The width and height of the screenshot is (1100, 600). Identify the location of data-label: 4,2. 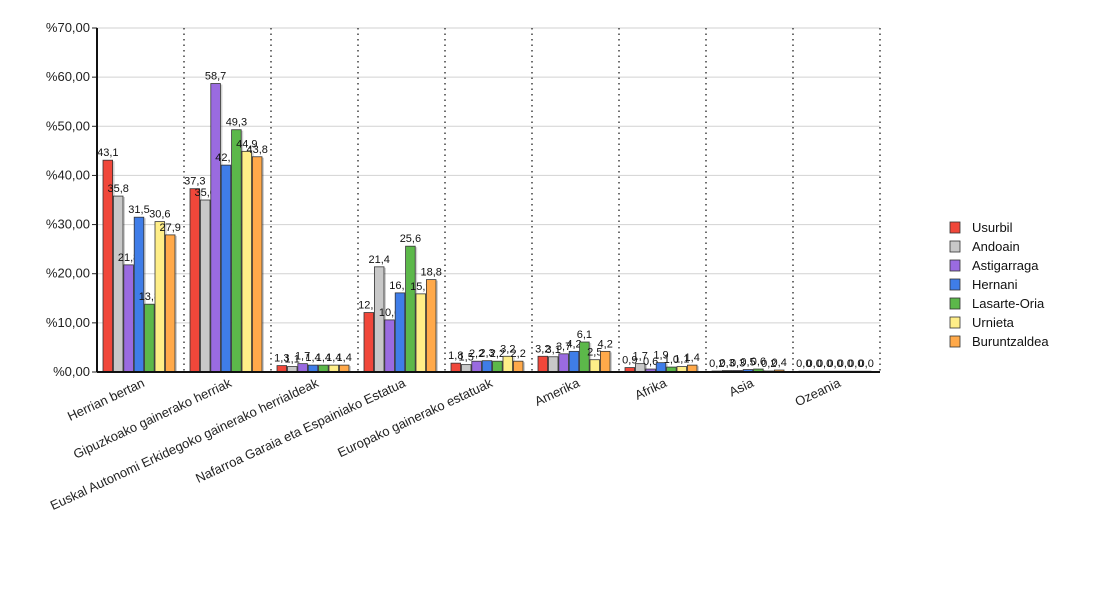
(573, 344).